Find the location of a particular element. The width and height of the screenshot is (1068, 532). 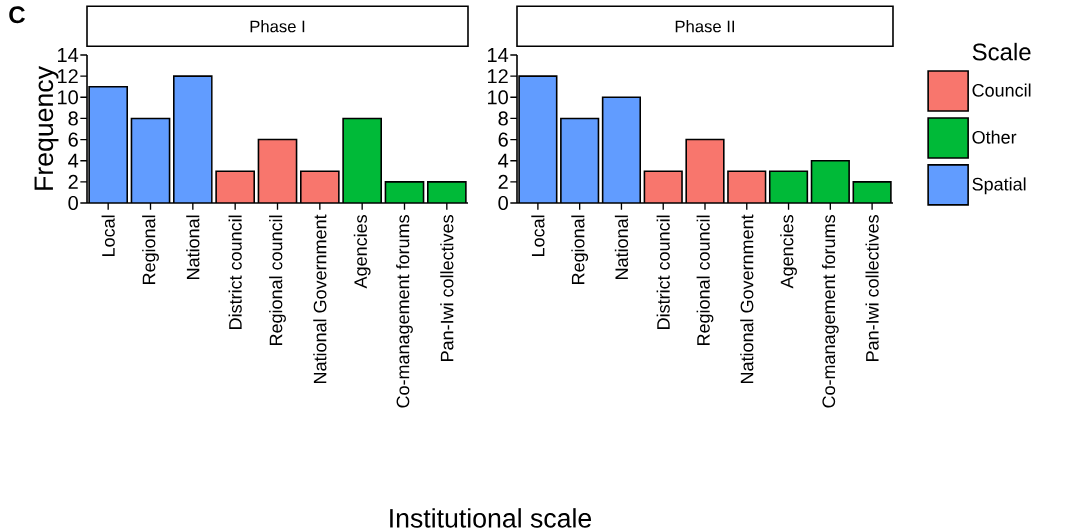

text: C is located at coordinates (17, 15).